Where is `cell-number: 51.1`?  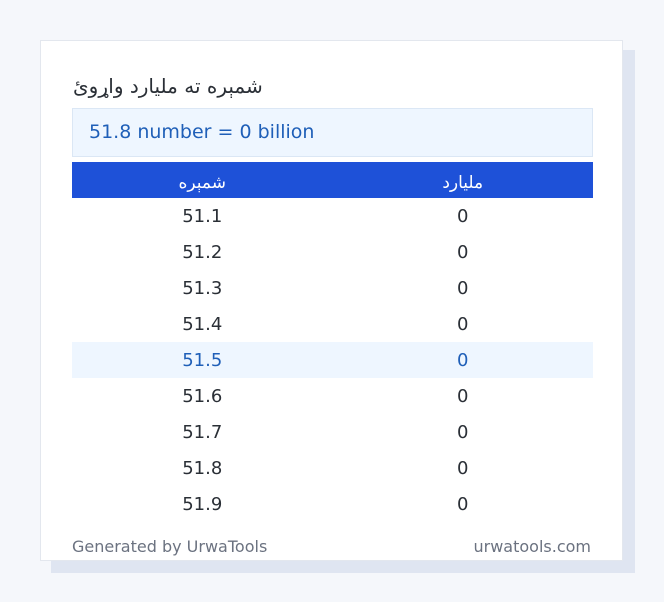 cell-number: 51.1 is located at coordinates (202, 216).